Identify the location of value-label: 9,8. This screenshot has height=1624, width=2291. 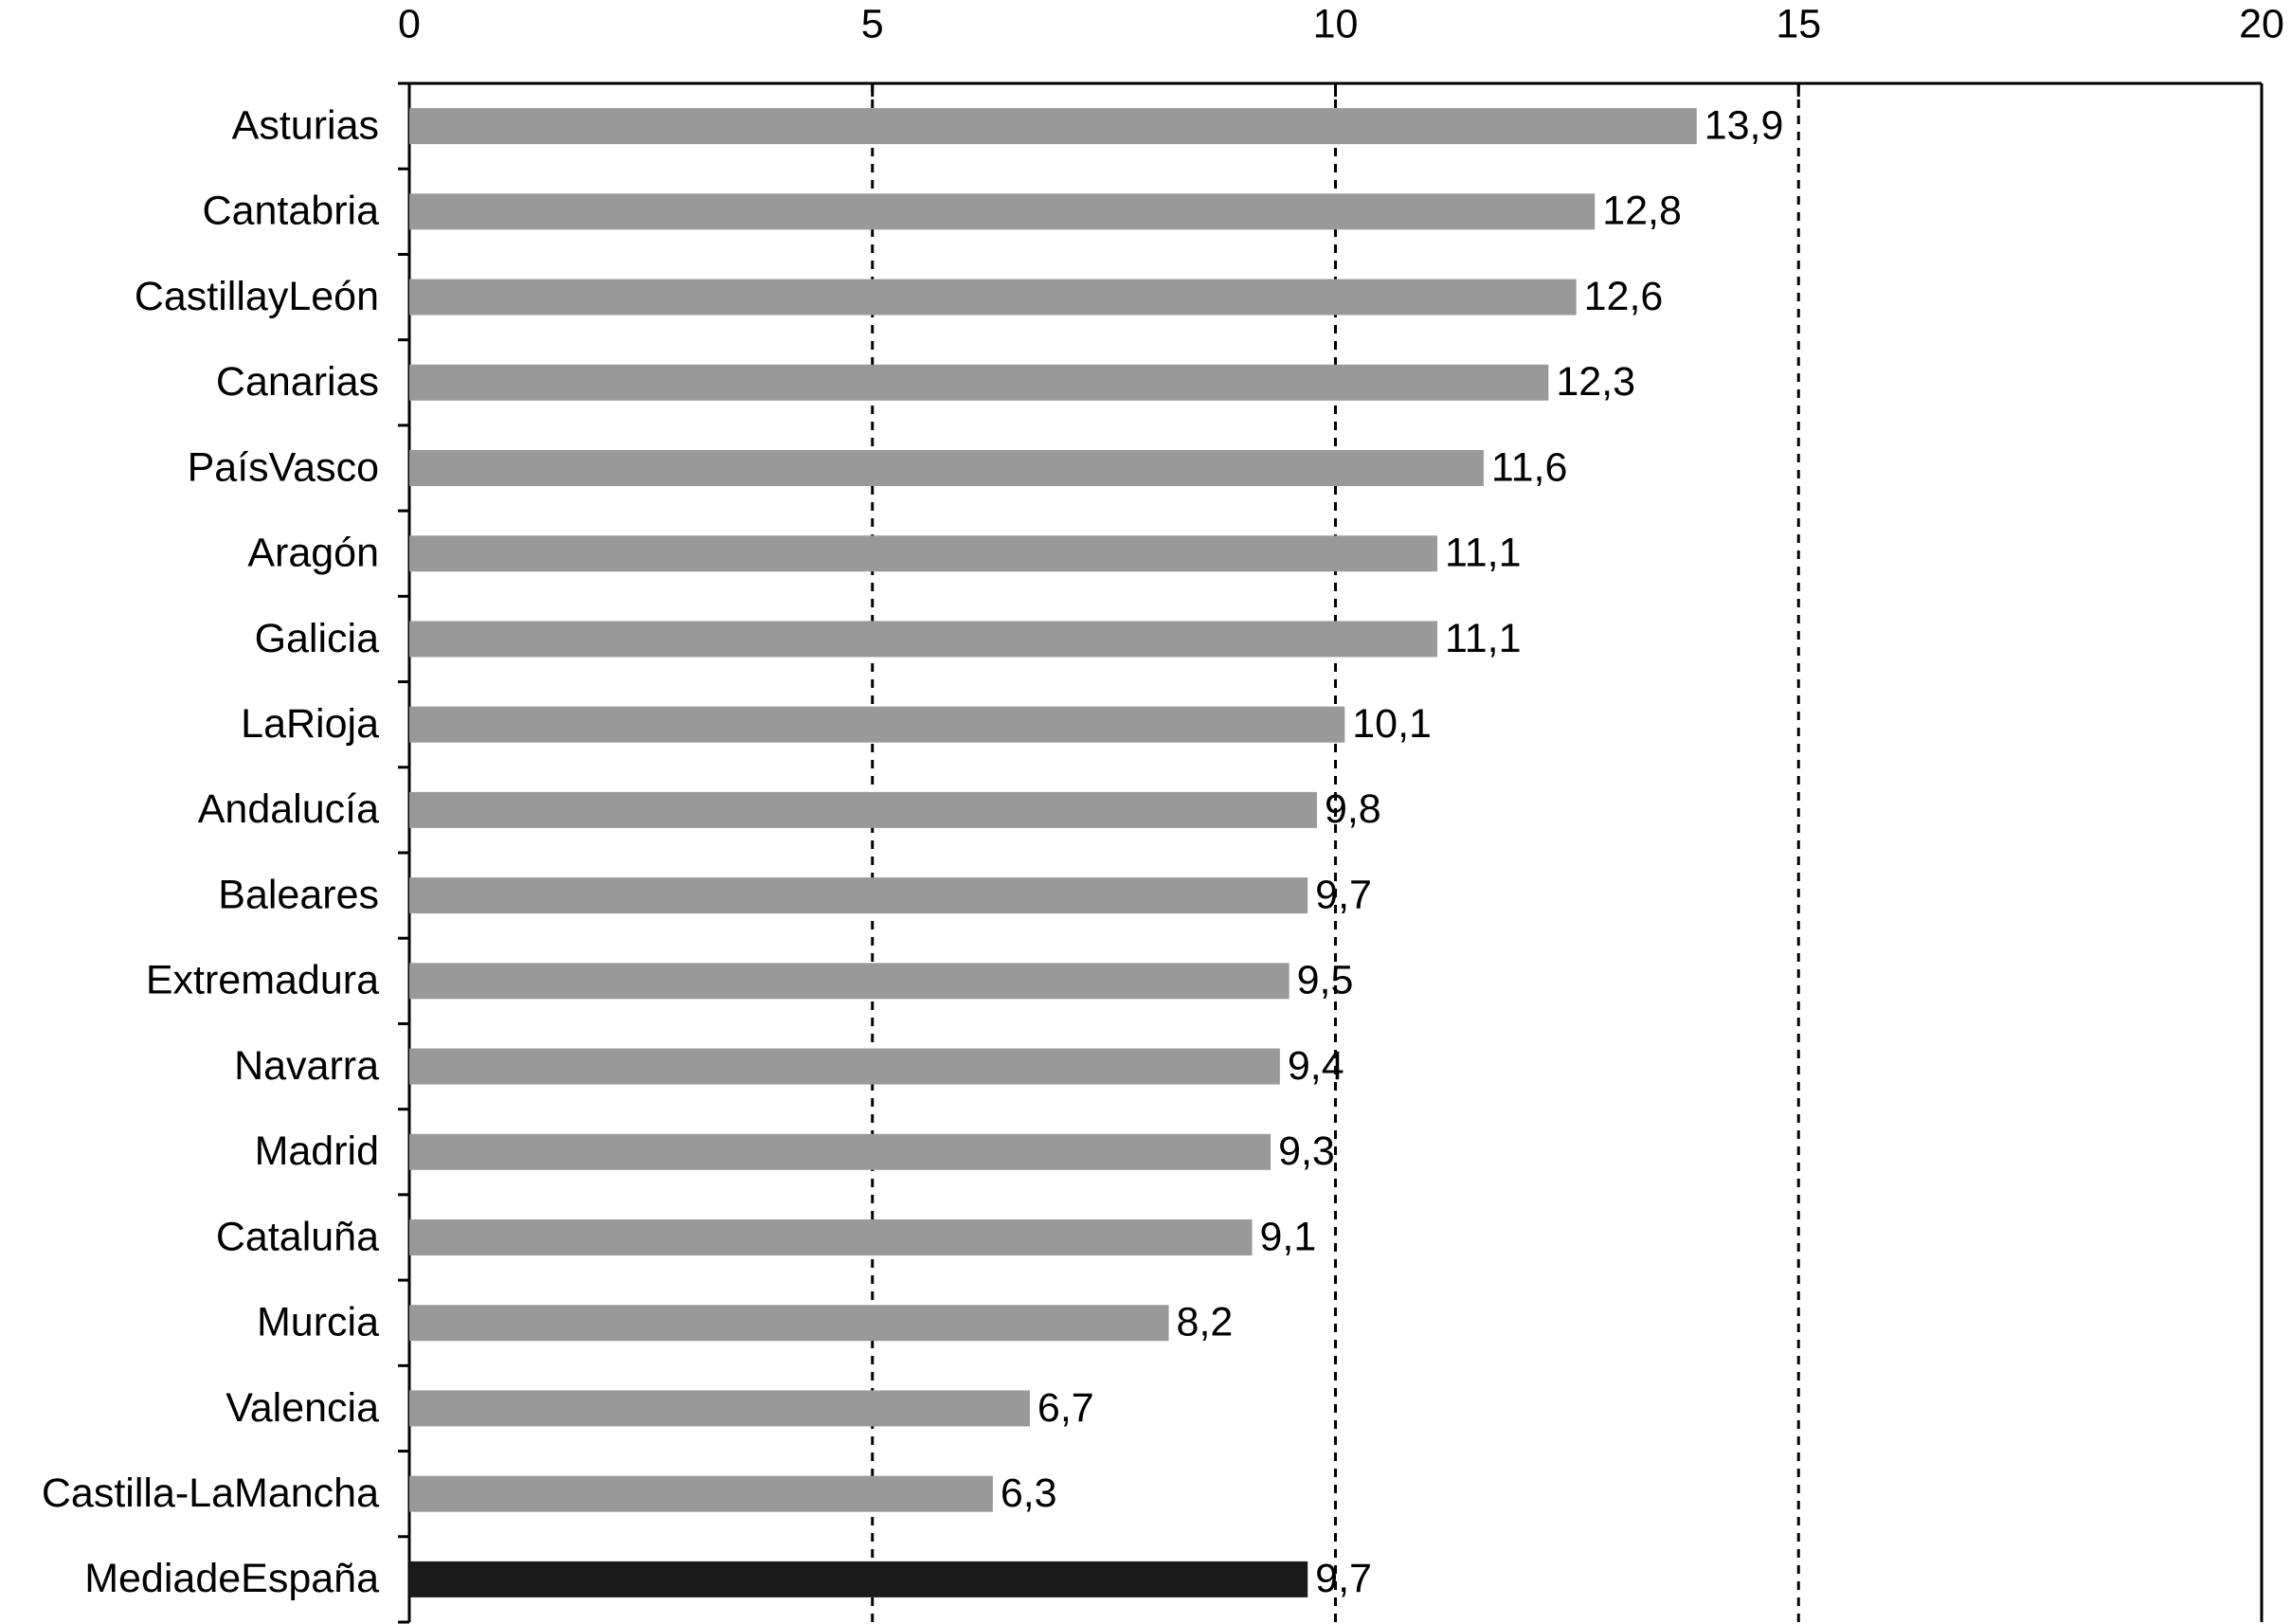
(1353, 809).